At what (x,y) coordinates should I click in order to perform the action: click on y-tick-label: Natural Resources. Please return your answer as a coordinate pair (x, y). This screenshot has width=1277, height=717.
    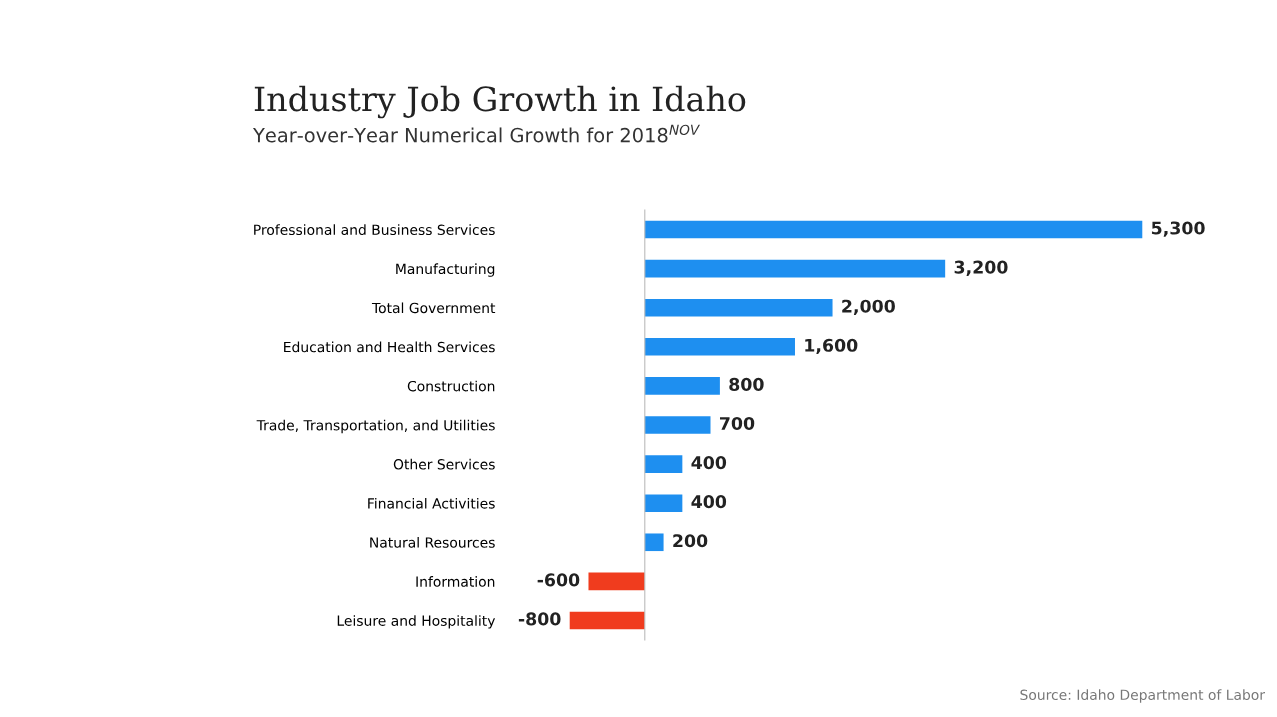
    Looking at the image, I should click on (432, 542).